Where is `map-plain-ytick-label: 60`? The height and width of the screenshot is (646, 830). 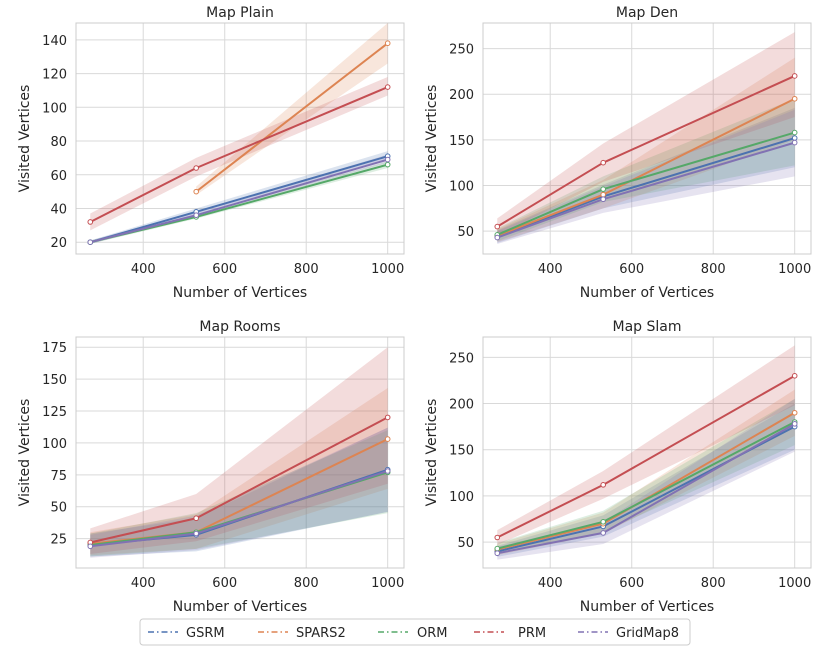
map-plain-ytick-label: 60 is located at coordinates (58, 176).